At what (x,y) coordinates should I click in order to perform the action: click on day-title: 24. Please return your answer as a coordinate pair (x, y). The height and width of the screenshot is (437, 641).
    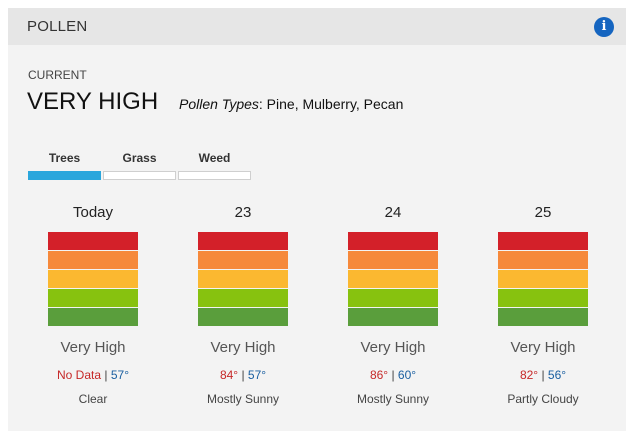
    Looking at the image, I should click on (393, 212).